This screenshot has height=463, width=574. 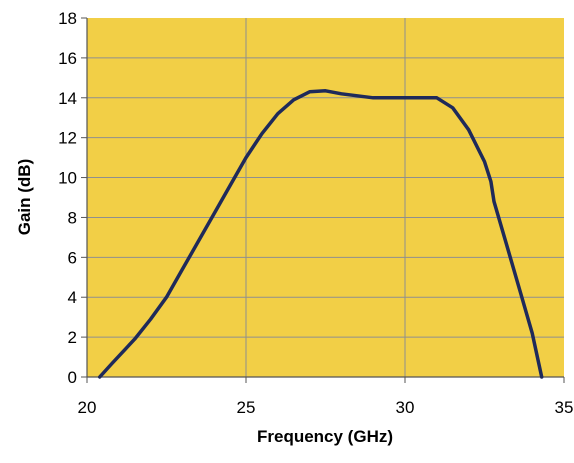 I want to click on y-tick-label: 10, so click(x=67, y=178).